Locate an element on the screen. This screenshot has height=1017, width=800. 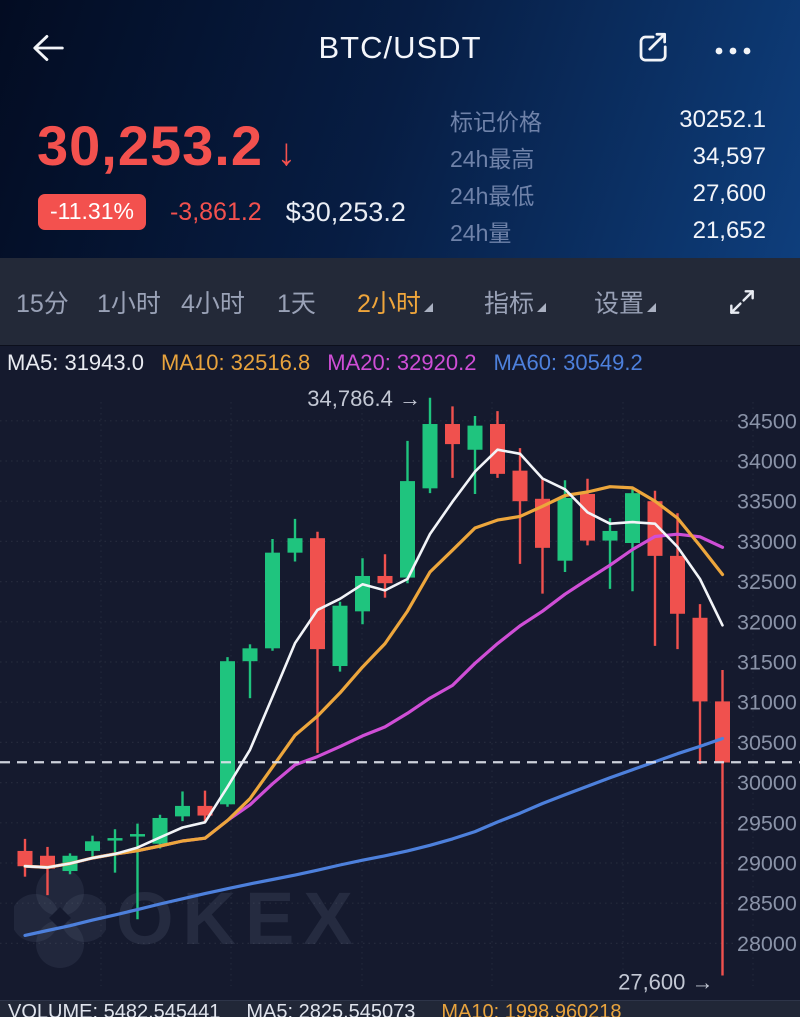
page-title: BTC/USDT is located at coordinates (400, 47).